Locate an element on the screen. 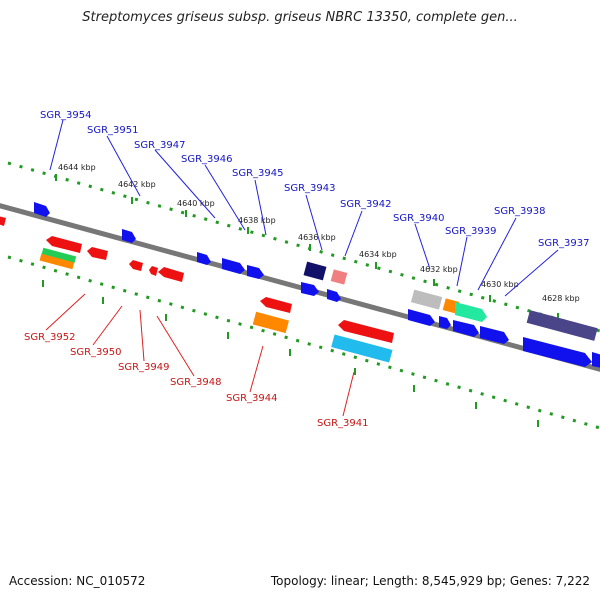 The image size is (600, 600). lower-leader-lines is located at coordinates (200, 355).